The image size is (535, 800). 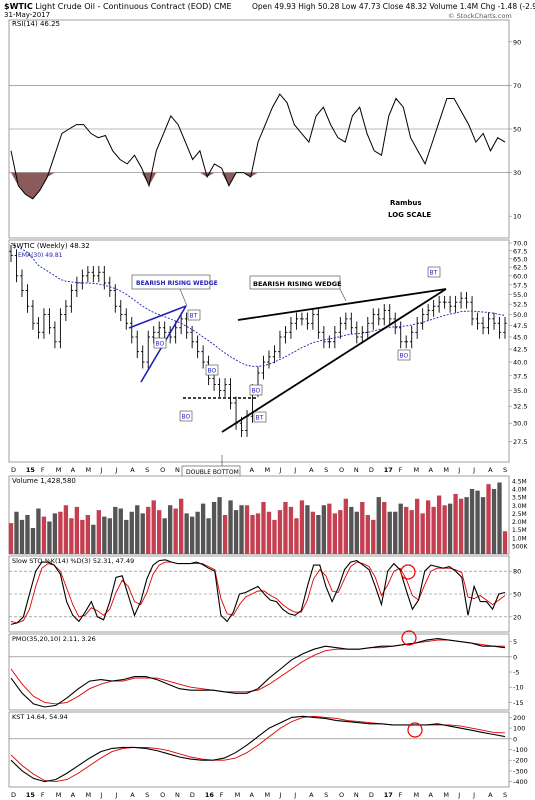 What do you see at coordinates (520, 546) in the screenshot?
I see `volume-axis-tick-label: 500K` at bounding box center [520, 546].